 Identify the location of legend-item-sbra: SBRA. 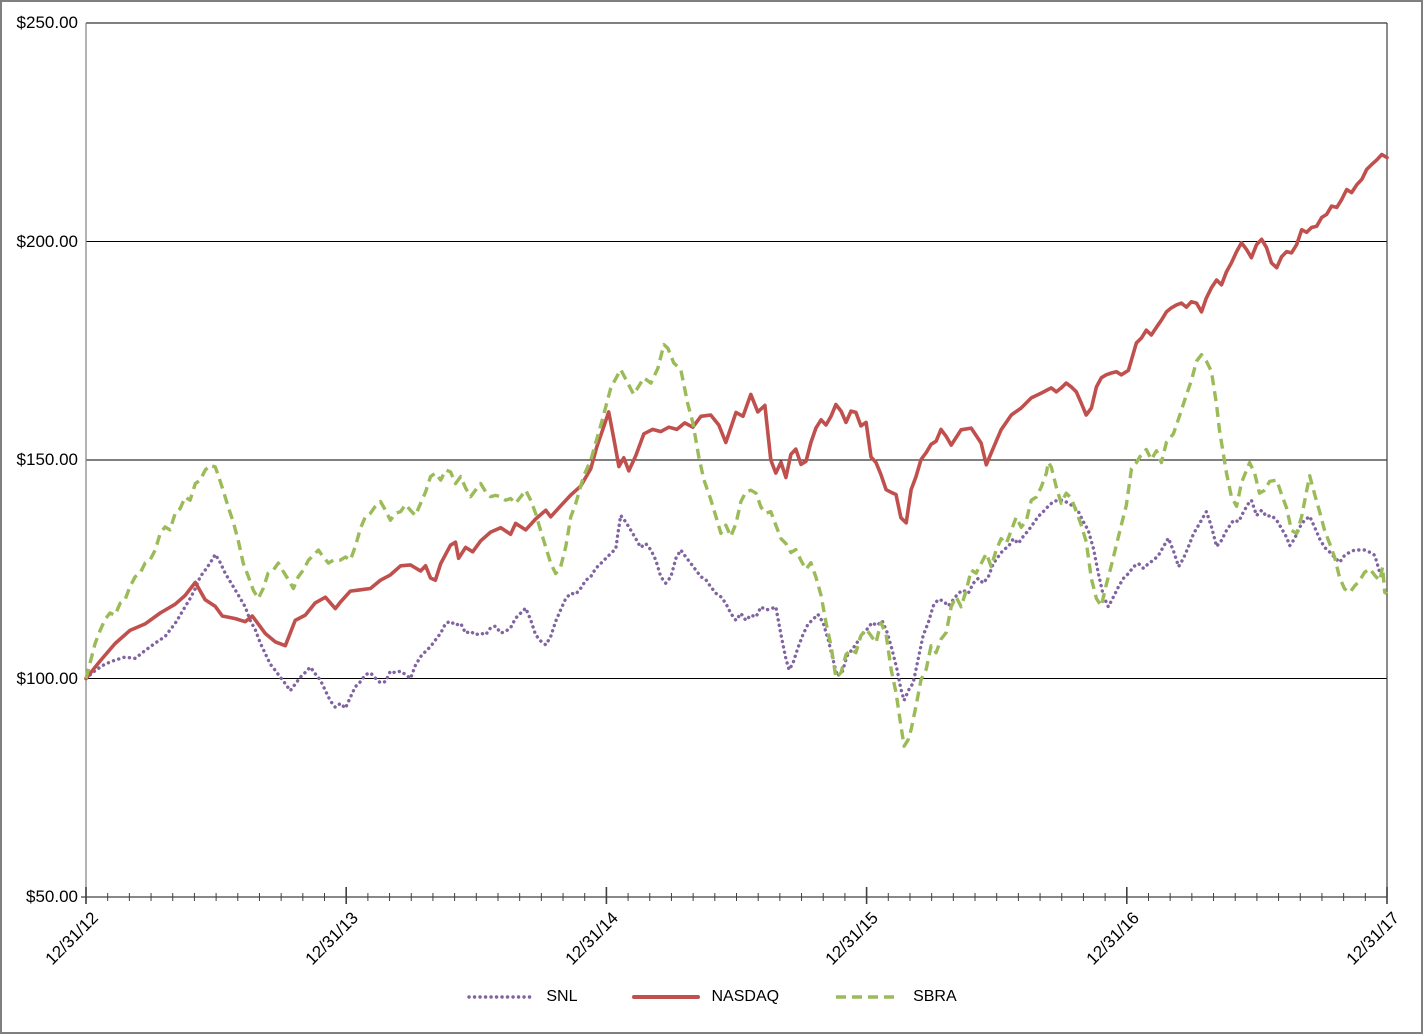
(895, 997).